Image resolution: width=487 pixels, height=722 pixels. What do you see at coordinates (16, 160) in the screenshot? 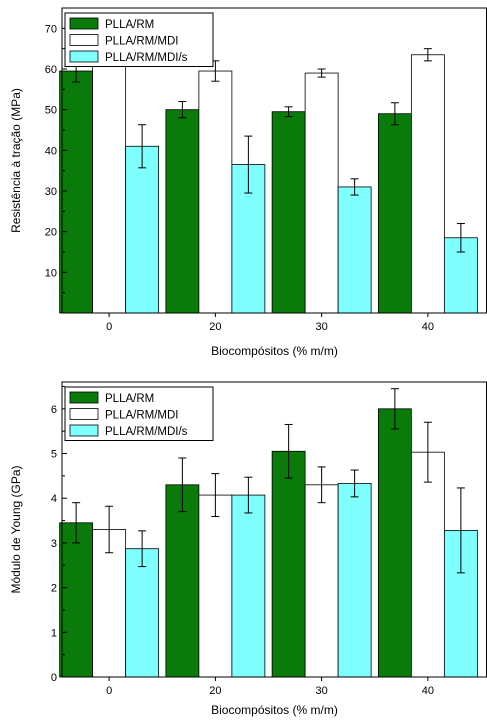
I see `y-axis-label: Resistência à tração (MPa)` at bounding box center [16, 160].